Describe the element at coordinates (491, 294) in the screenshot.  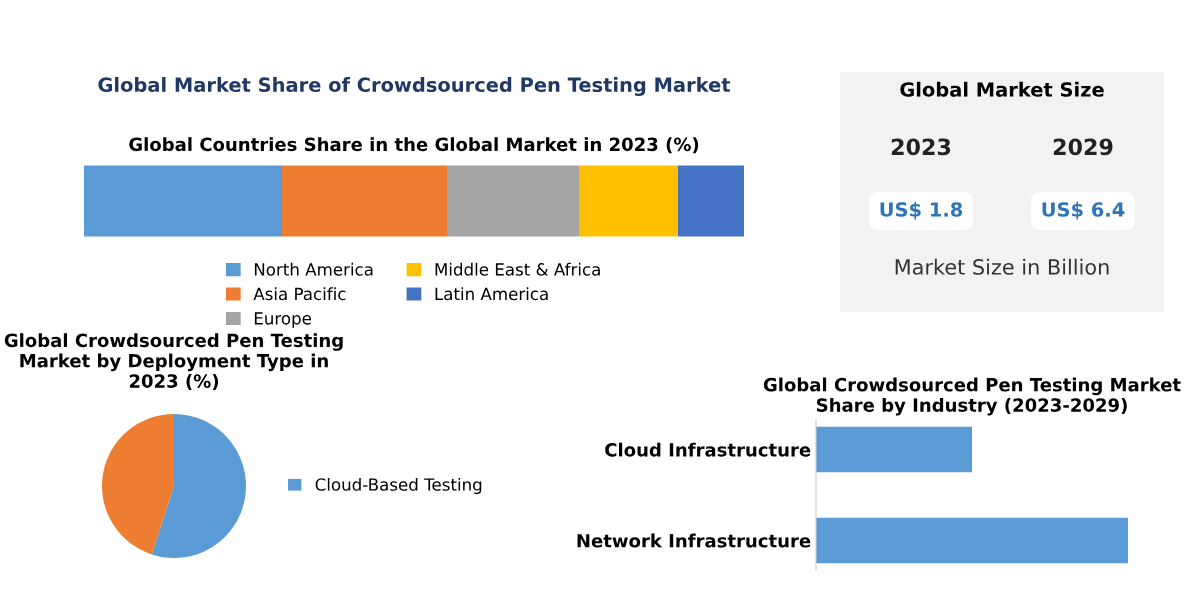
I see `legend-label: Latin America` at that location.